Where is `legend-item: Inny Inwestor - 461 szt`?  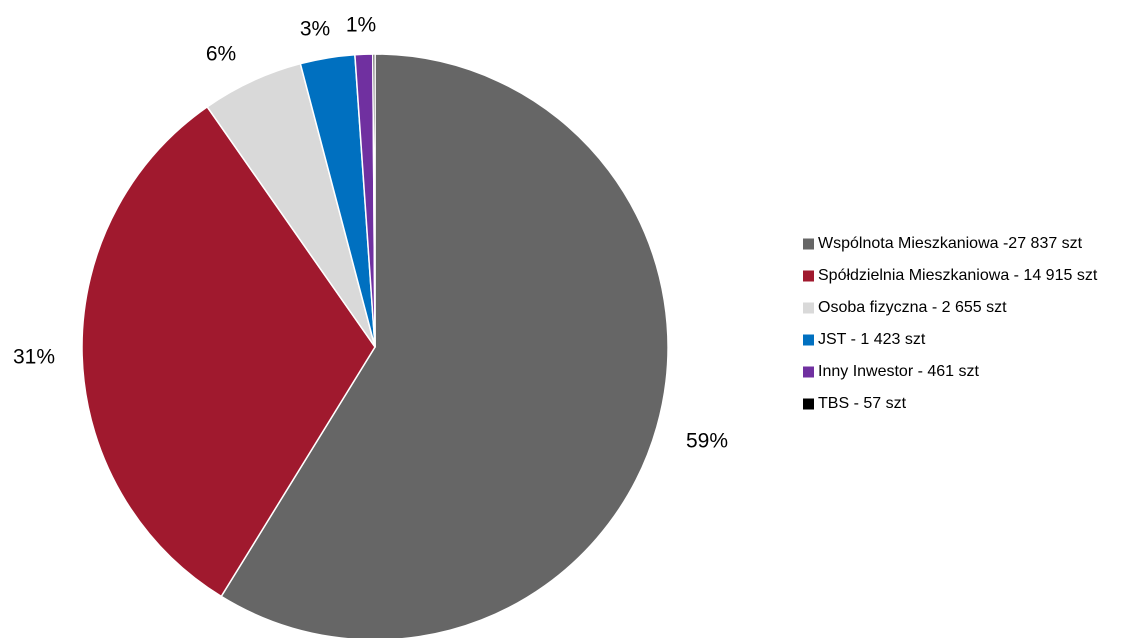 legend-item: Inny Inwestor - 461 szt is located at coordinates (891, 371).